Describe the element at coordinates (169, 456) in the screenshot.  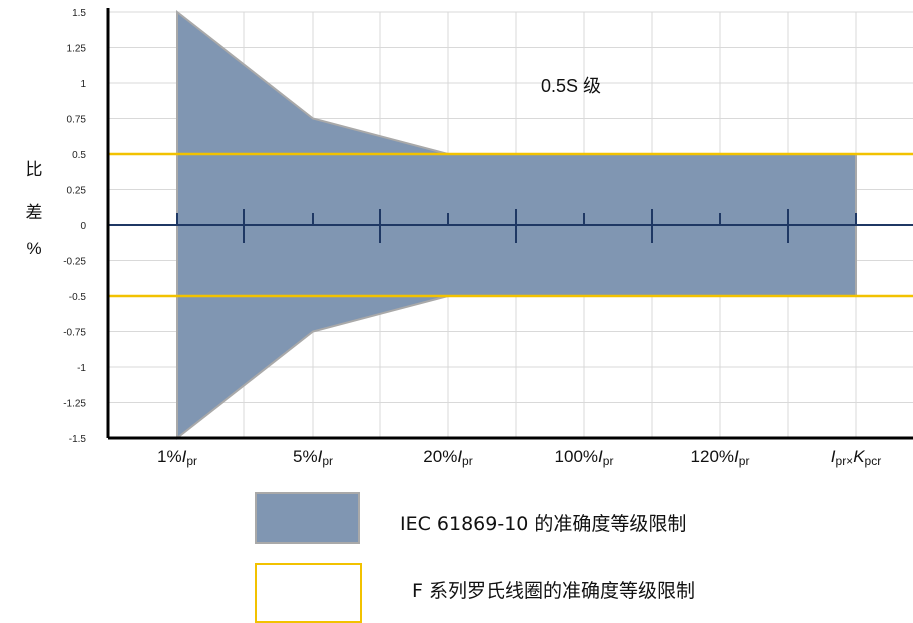
I see `x-tick-part: 1%` at that location.